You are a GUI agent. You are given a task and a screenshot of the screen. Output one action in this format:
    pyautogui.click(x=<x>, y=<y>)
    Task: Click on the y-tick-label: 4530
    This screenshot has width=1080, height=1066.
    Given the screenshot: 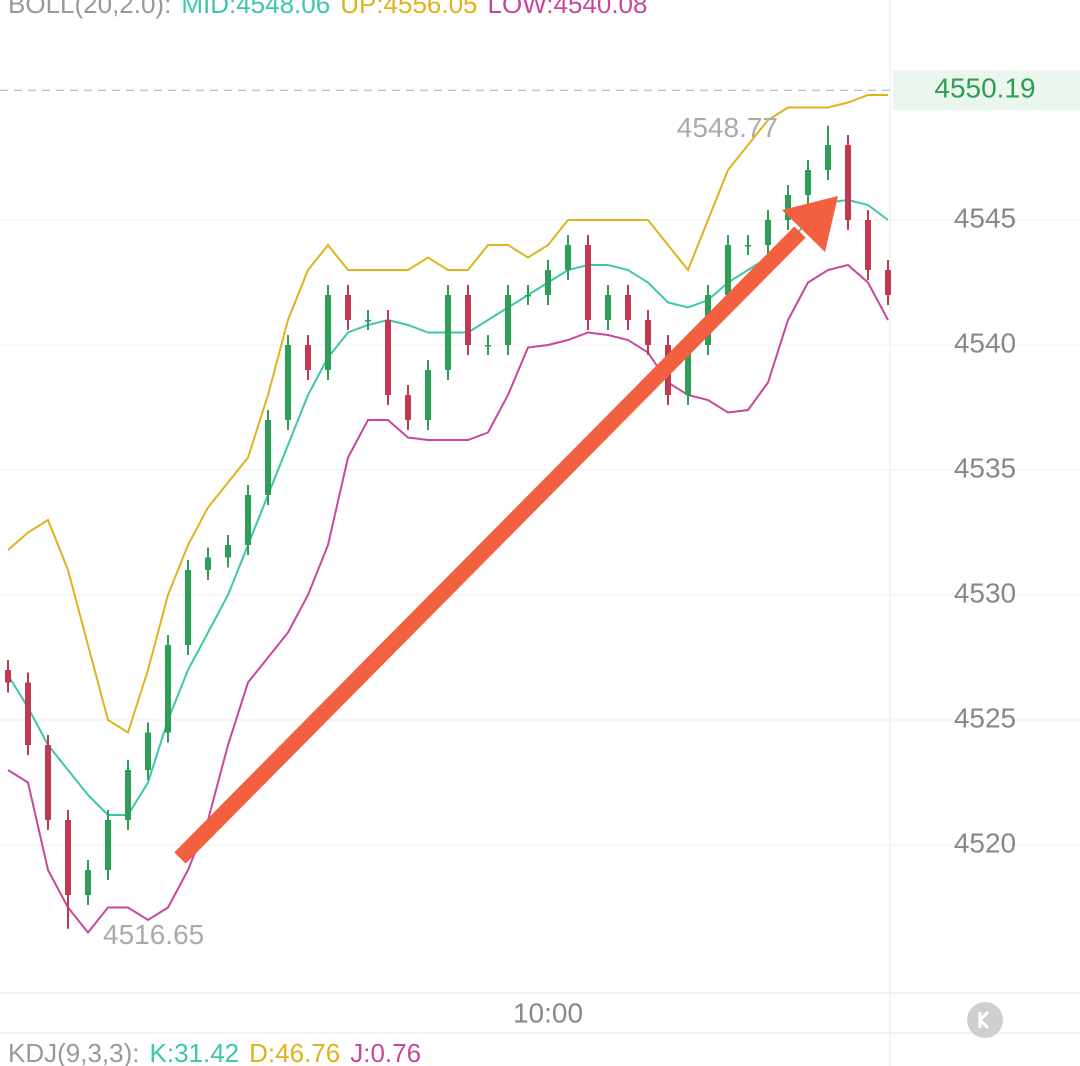 What is the action you would take?
    pyautogui.click(x=985, y=592)
    